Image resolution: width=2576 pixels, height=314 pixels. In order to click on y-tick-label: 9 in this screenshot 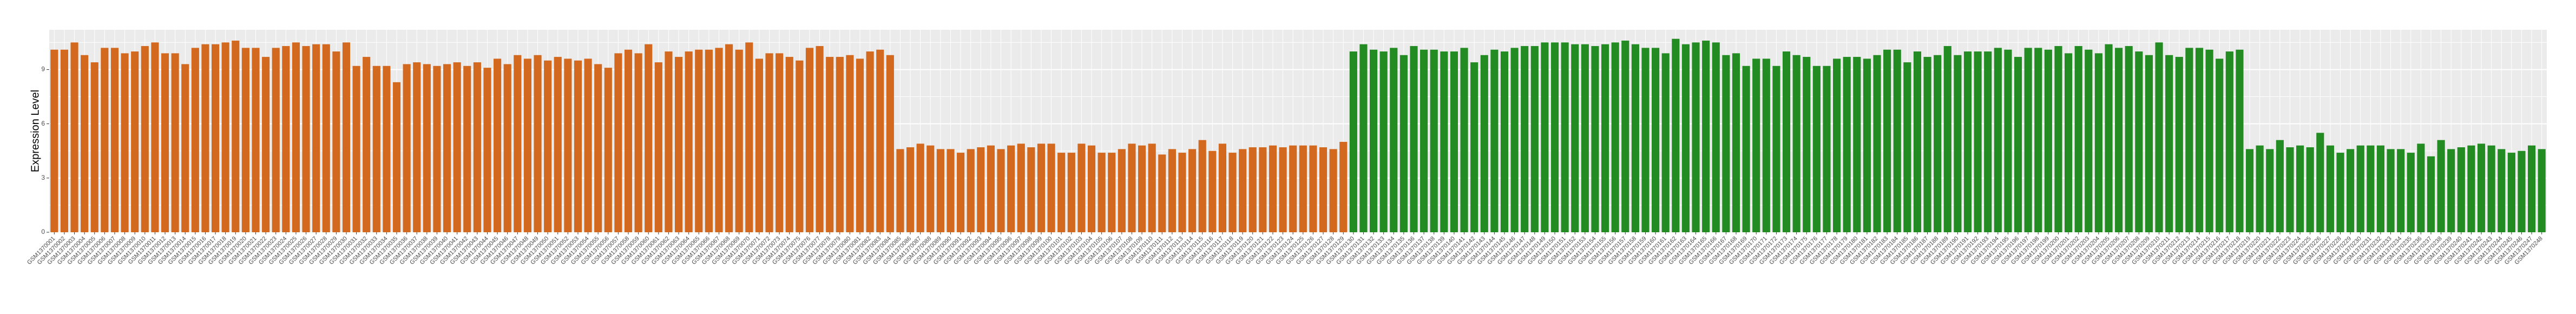, I will do `click(43, 69)`.